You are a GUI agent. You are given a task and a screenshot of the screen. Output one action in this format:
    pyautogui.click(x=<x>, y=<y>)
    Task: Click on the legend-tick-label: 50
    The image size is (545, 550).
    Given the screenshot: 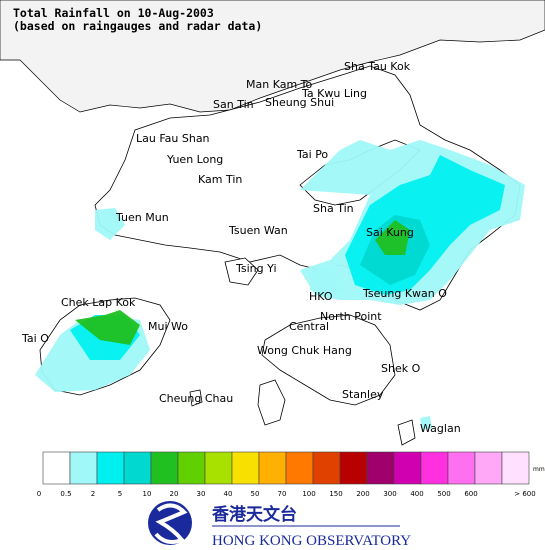 What is the action you would take?
    pyautogui.click(x=255, y=494)
    